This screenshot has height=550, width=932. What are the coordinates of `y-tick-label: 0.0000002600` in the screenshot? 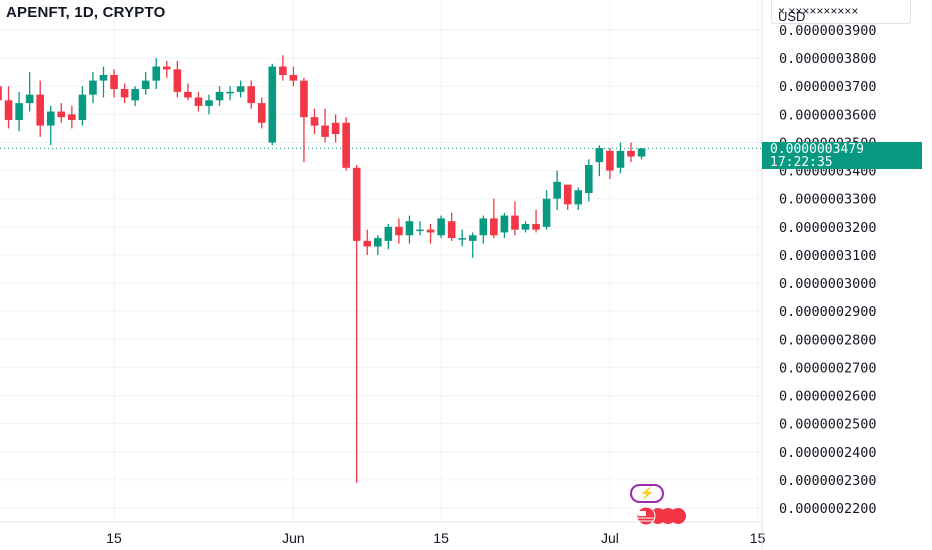 It's located at (828, 397).